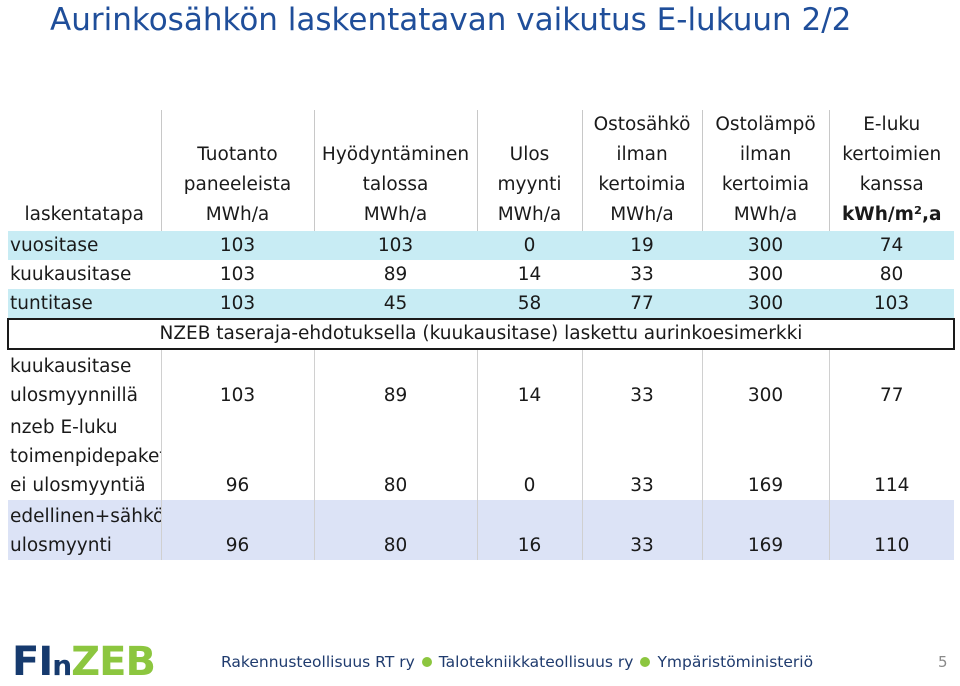 The width and height of the screenshot is (960, 686). Describe the element at coordinates (85, 530) in the screenshot. I see `row-label: edellinen+sähkön ulosmyynti` at that location.